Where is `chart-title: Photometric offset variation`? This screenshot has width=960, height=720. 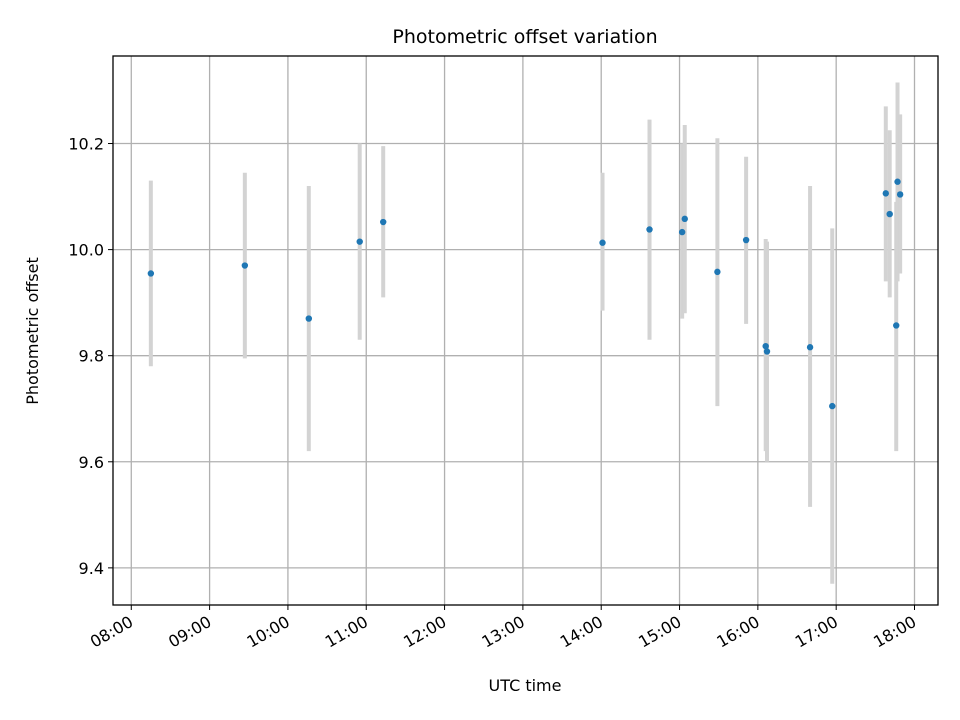
chart-title: Photometric offset variation is located at coordinates (524, 37).